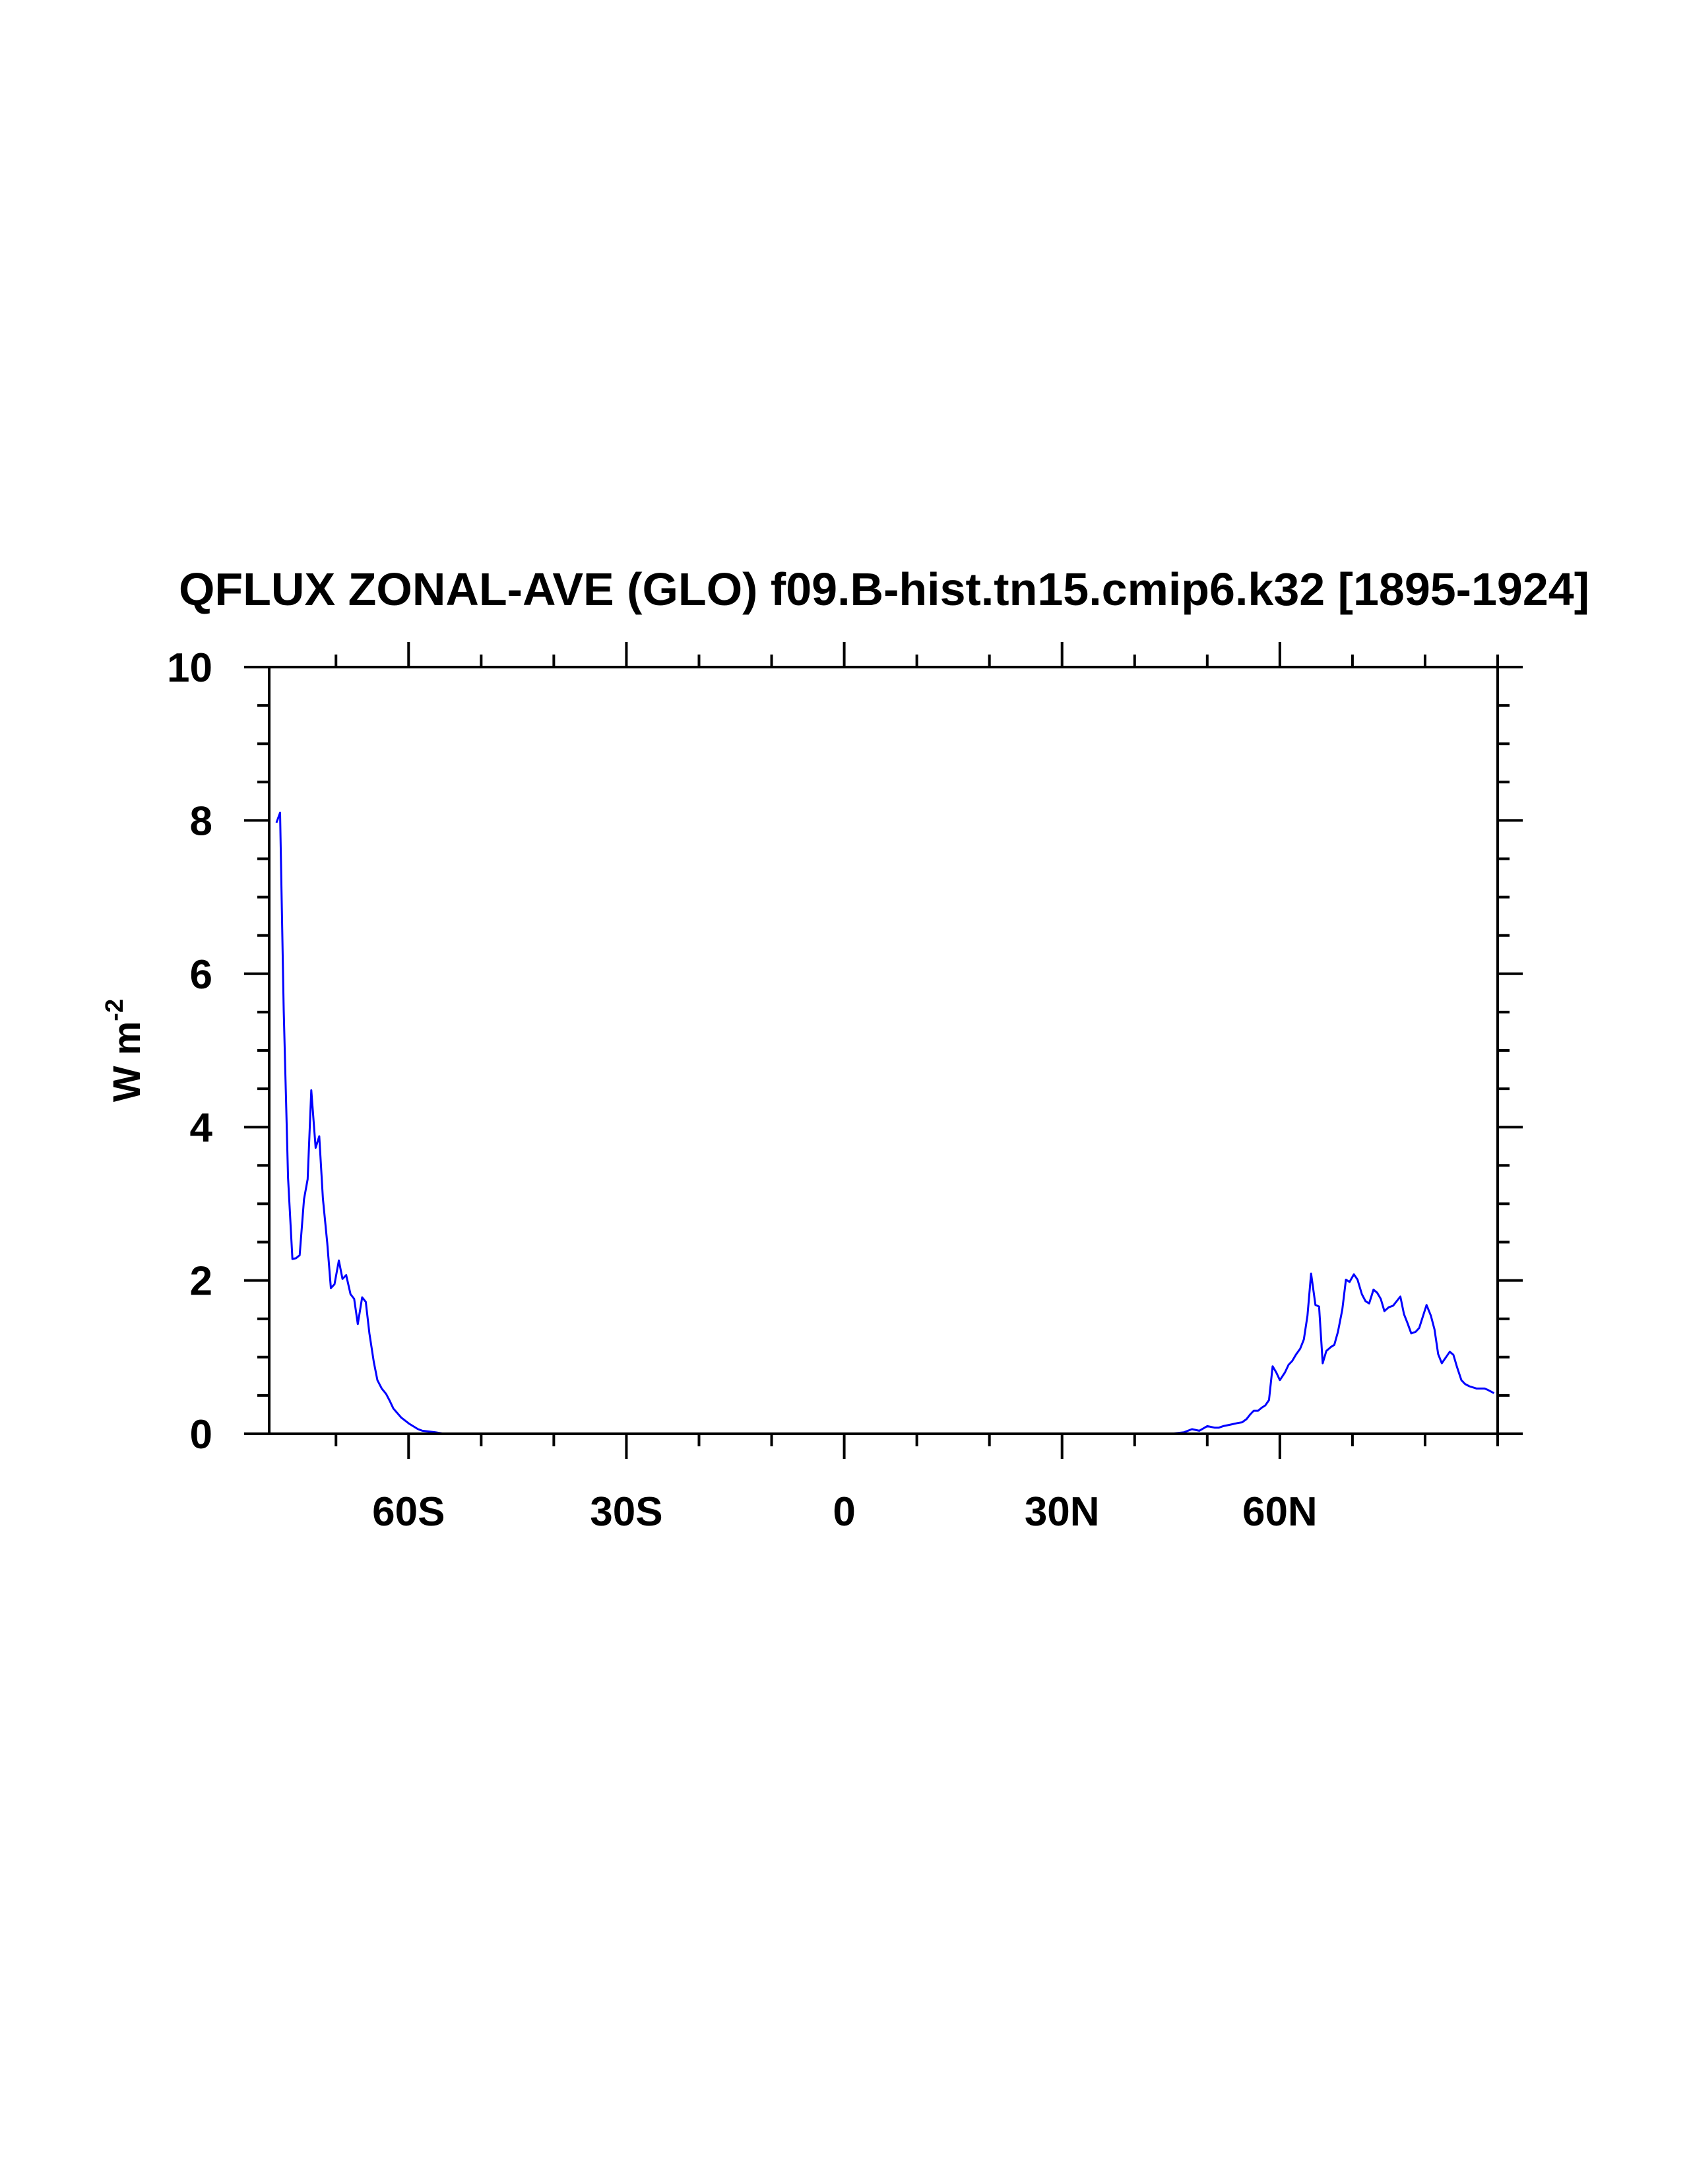  What do you see at coordinates (201, 975) in the screenshot?
I see `y-tick-label: 6` at bounding box center [201, 975].